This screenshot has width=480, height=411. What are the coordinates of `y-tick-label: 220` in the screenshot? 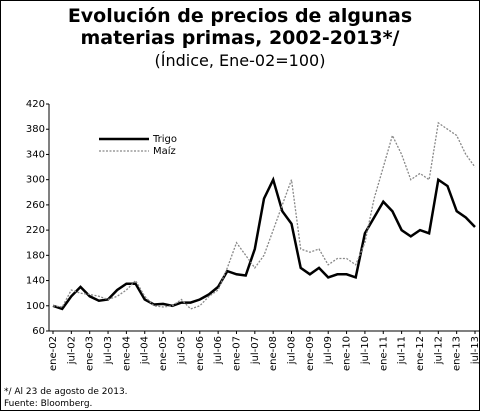 It's located at (35, 230).